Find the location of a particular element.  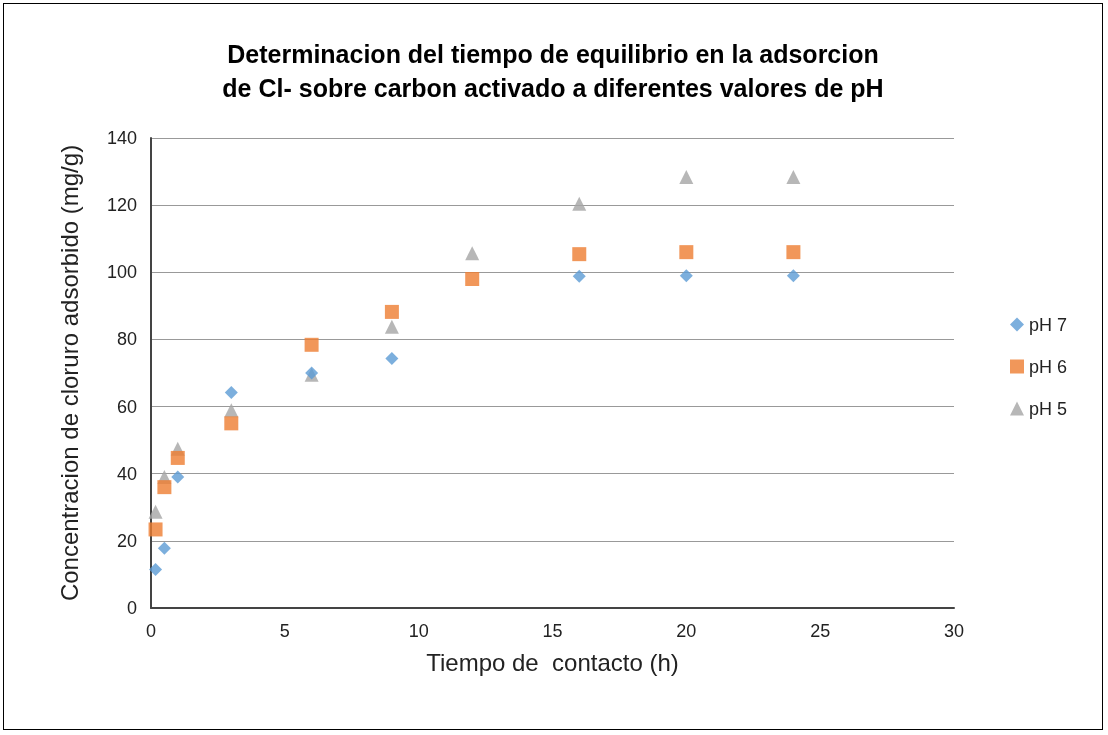

y-tick-label: 0 is located at coordinates (131, 608).